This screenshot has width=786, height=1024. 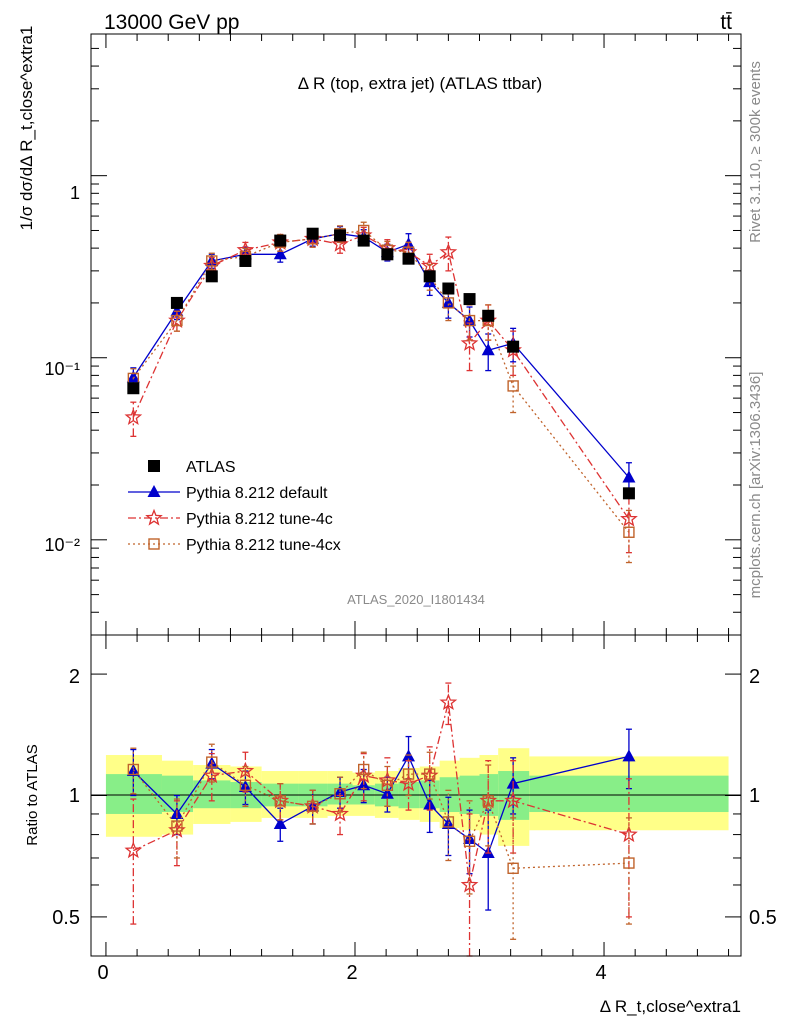 I want to click on legend-marker-tune4cx, so click(x=154, y=544).